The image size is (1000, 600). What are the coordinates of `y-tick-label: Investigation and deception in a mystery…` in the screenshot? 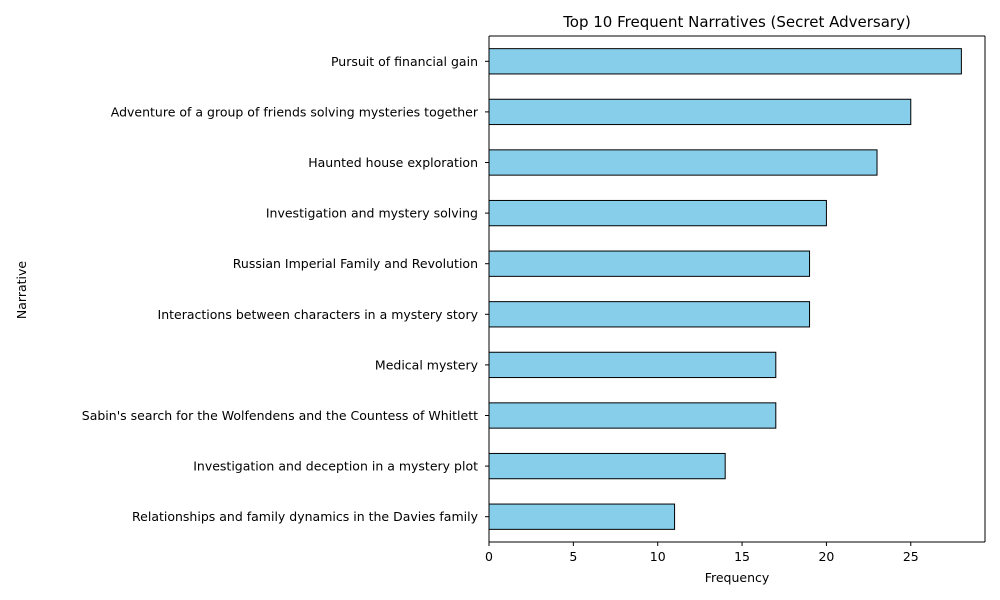 It's located at (335, 466).